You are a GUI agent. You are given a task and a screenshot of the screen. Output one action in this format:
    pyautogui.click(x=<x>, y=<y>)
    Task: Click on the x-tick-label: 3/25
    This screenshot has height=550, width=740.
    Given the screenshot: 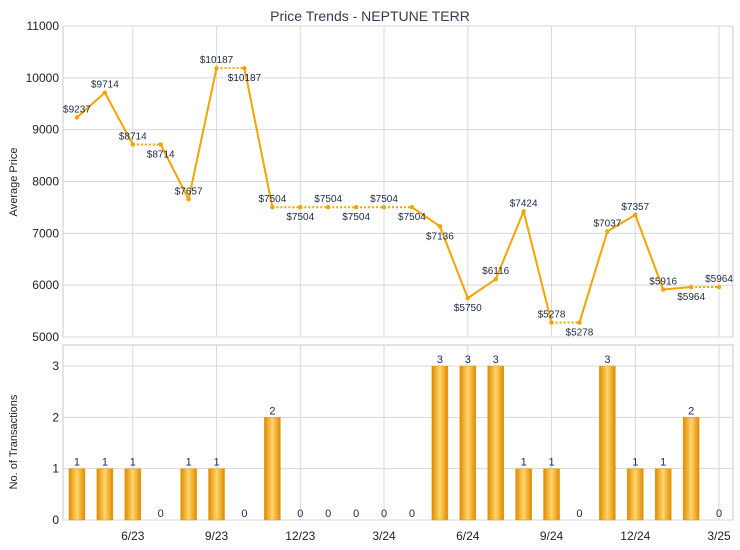 What is the action you would take?
    pyautogui.click(x=719, y=536)
    